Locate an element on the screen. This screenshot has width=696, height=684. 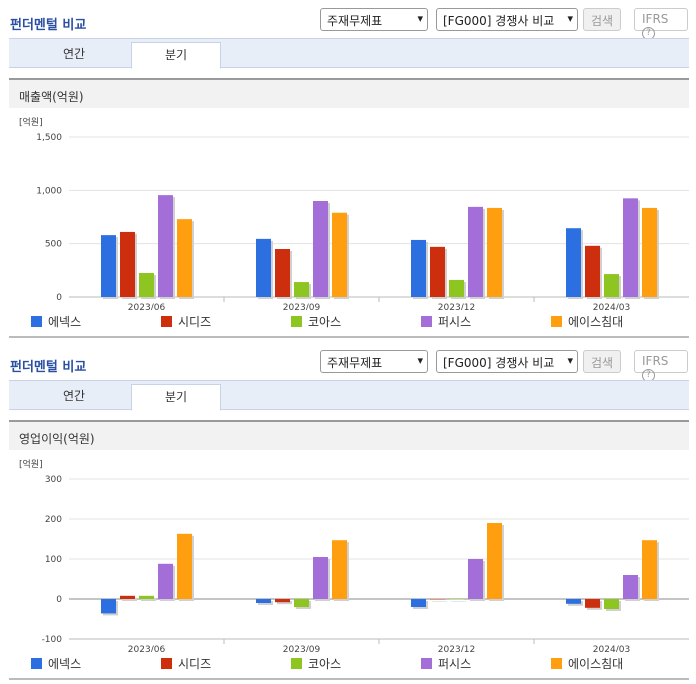
y-tick-label: 1,500 is located at coordinates (49, 138).